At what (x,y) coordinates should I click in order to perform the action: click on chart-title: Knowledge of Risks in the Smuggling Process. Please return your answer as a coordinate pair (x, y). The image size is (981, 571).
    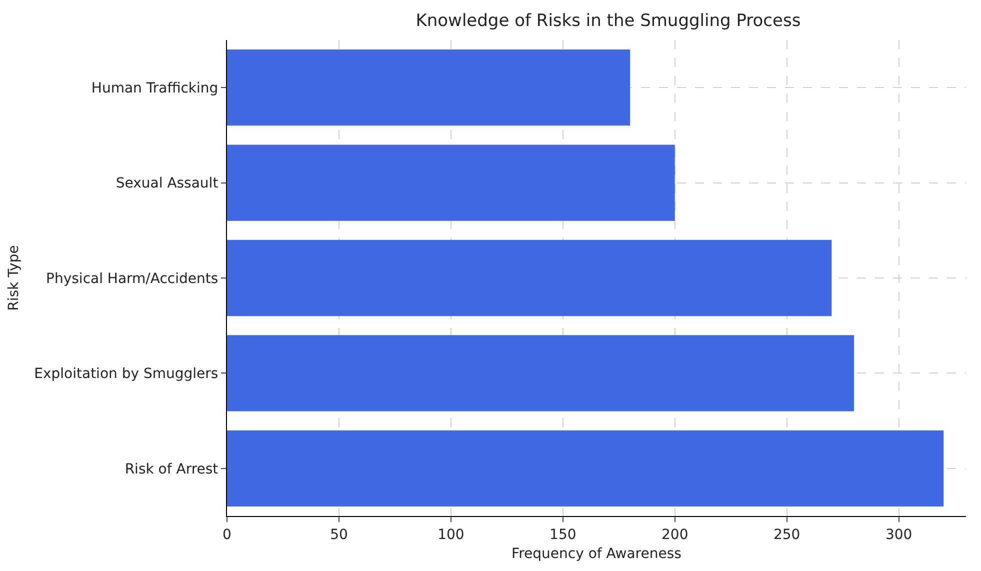
    Looking at the image, I should click on (608, 21).